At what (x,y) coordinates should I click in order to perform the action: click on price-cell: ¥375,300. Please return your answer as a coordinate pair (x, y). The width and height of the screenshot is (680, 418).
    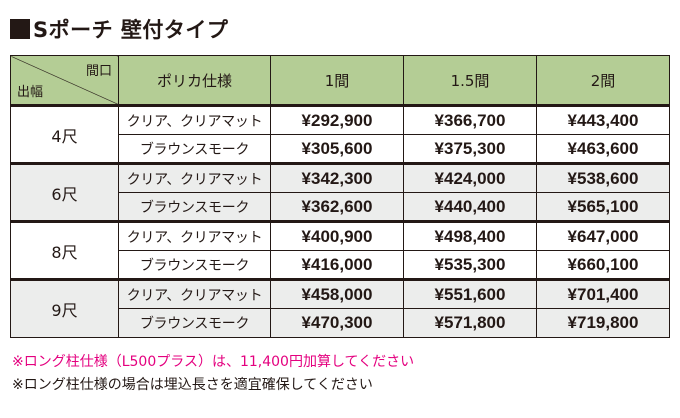
    Looking at the image, I should click on (470, 149).